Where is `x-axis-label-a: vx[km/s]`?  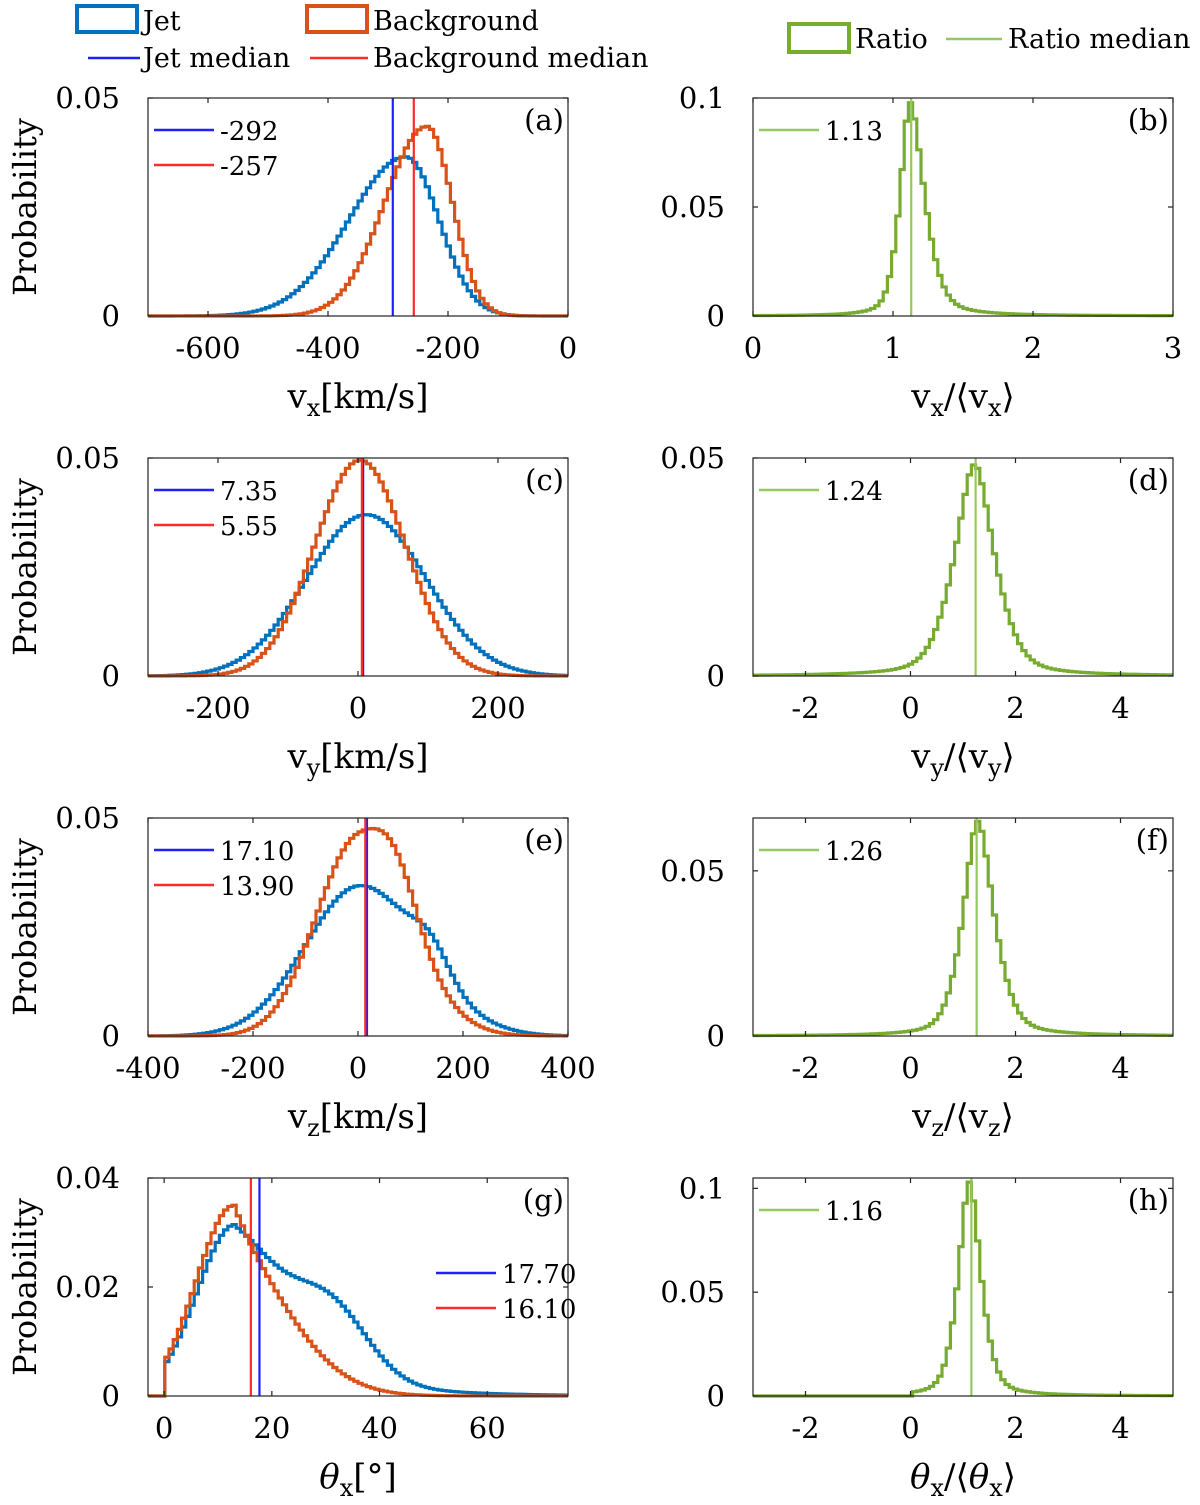 x-axis-label-a: vx[km/s] is located at coordinates (357, 399).